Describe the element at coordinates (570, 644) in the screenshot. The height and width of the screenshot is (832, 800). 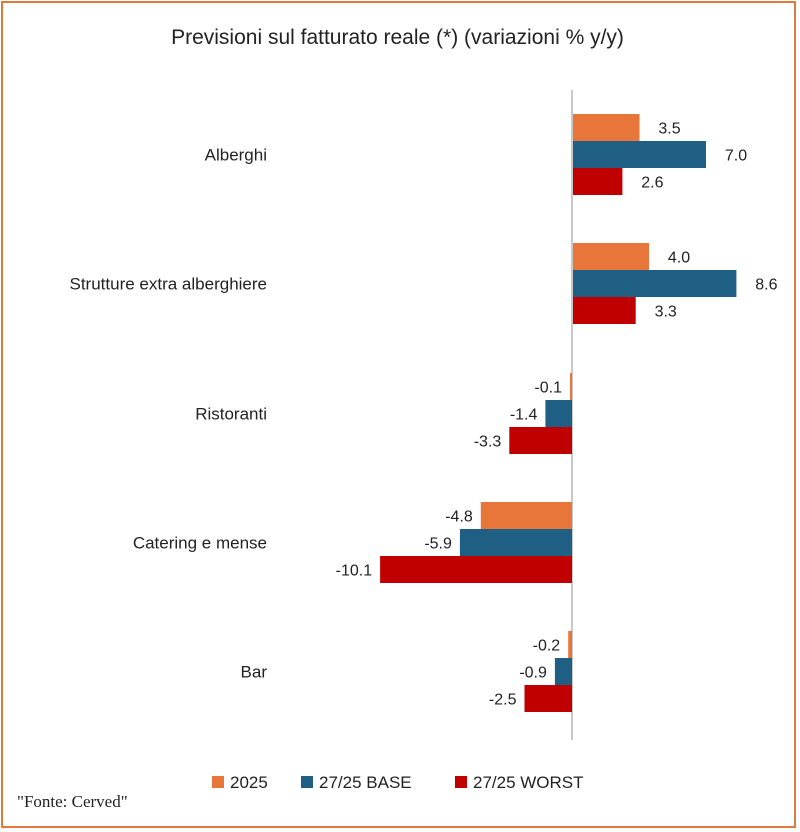
I see `bar-bar-2025` at that location.